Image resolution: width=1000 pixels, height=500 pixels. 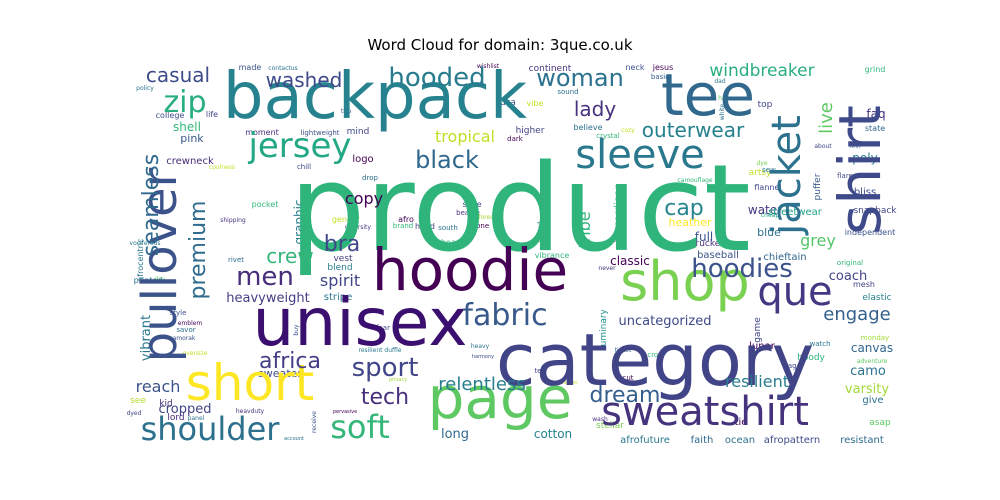 I want to click on word-ticket: ticket, so click(x=623, y=350).